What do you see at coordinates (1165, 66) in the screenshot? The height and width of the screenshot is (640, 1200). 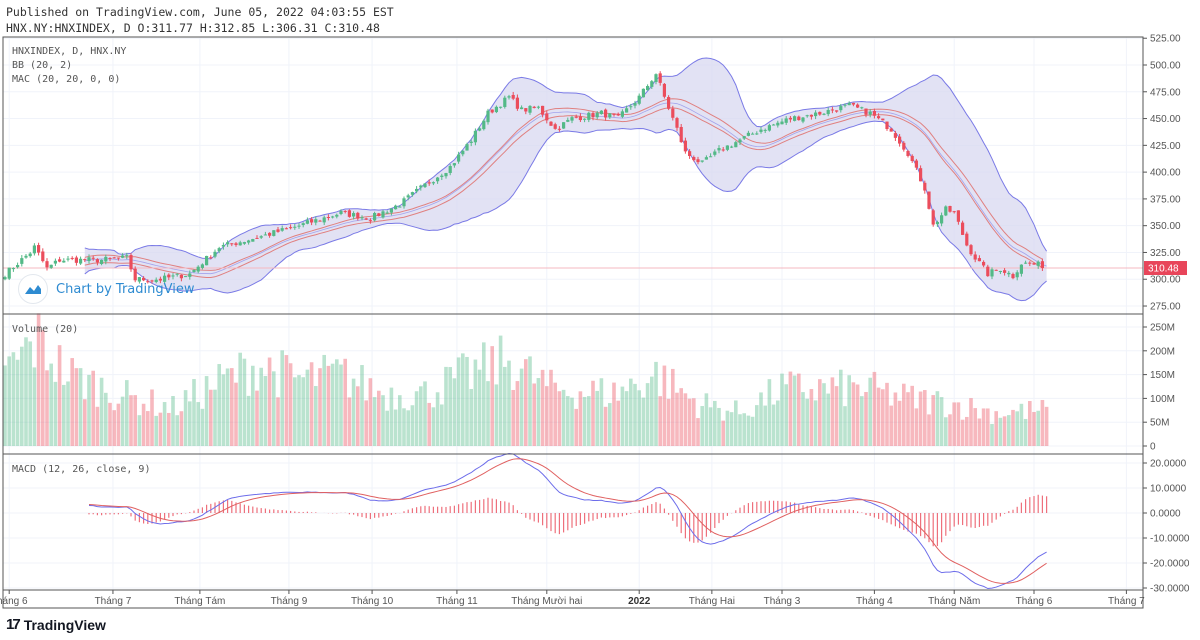 I see `price-axis-tick-label: 500.00` at bounding box center [1165, 66].